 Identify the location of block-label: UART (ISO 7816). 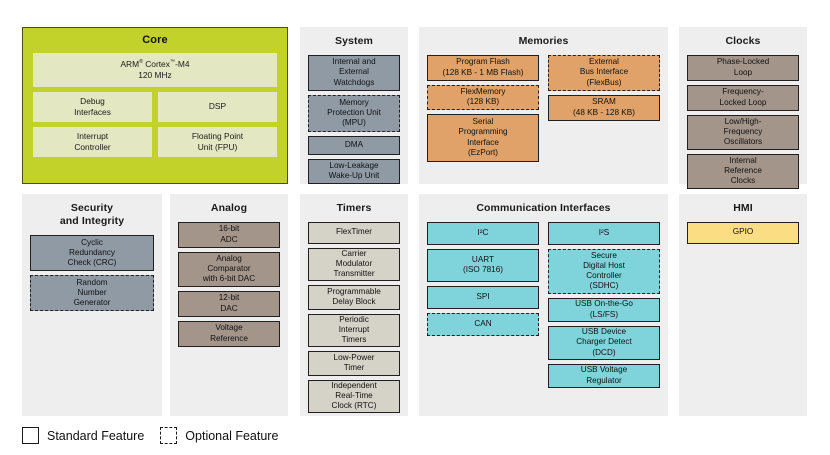
(483, 264).